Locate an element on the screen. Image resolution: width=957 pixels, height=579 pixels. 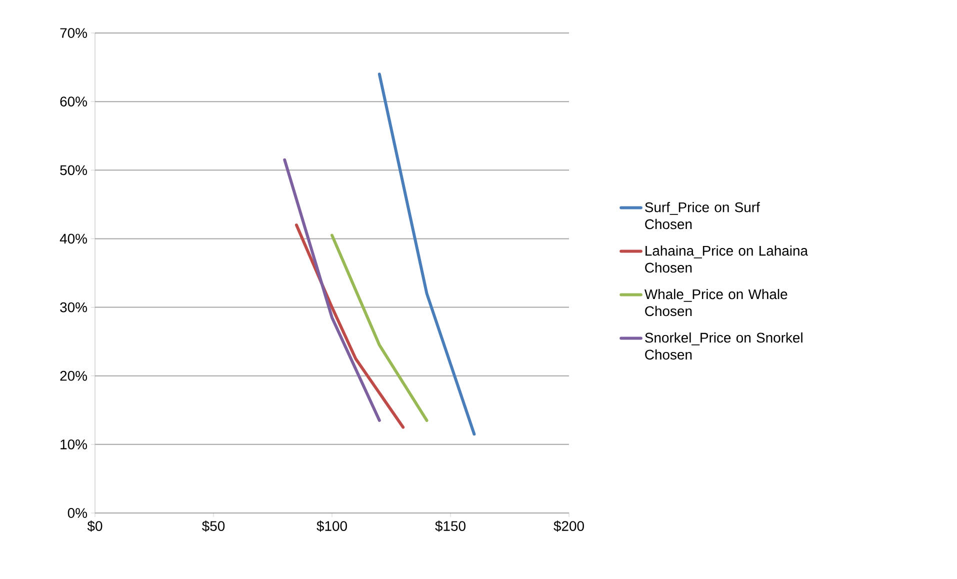
y-tick-label: 70% is located at coordinates (73, 33).